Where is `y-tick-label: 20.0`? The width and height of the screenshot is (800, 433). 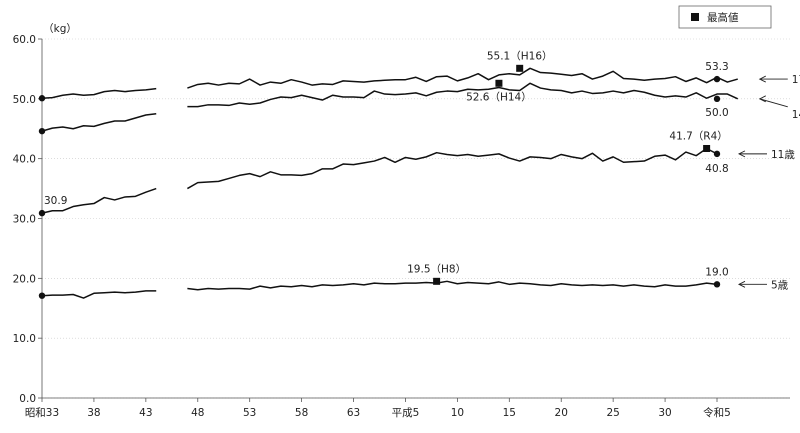 y-tick-label: 20.0 is located at coordinates (24, 279).